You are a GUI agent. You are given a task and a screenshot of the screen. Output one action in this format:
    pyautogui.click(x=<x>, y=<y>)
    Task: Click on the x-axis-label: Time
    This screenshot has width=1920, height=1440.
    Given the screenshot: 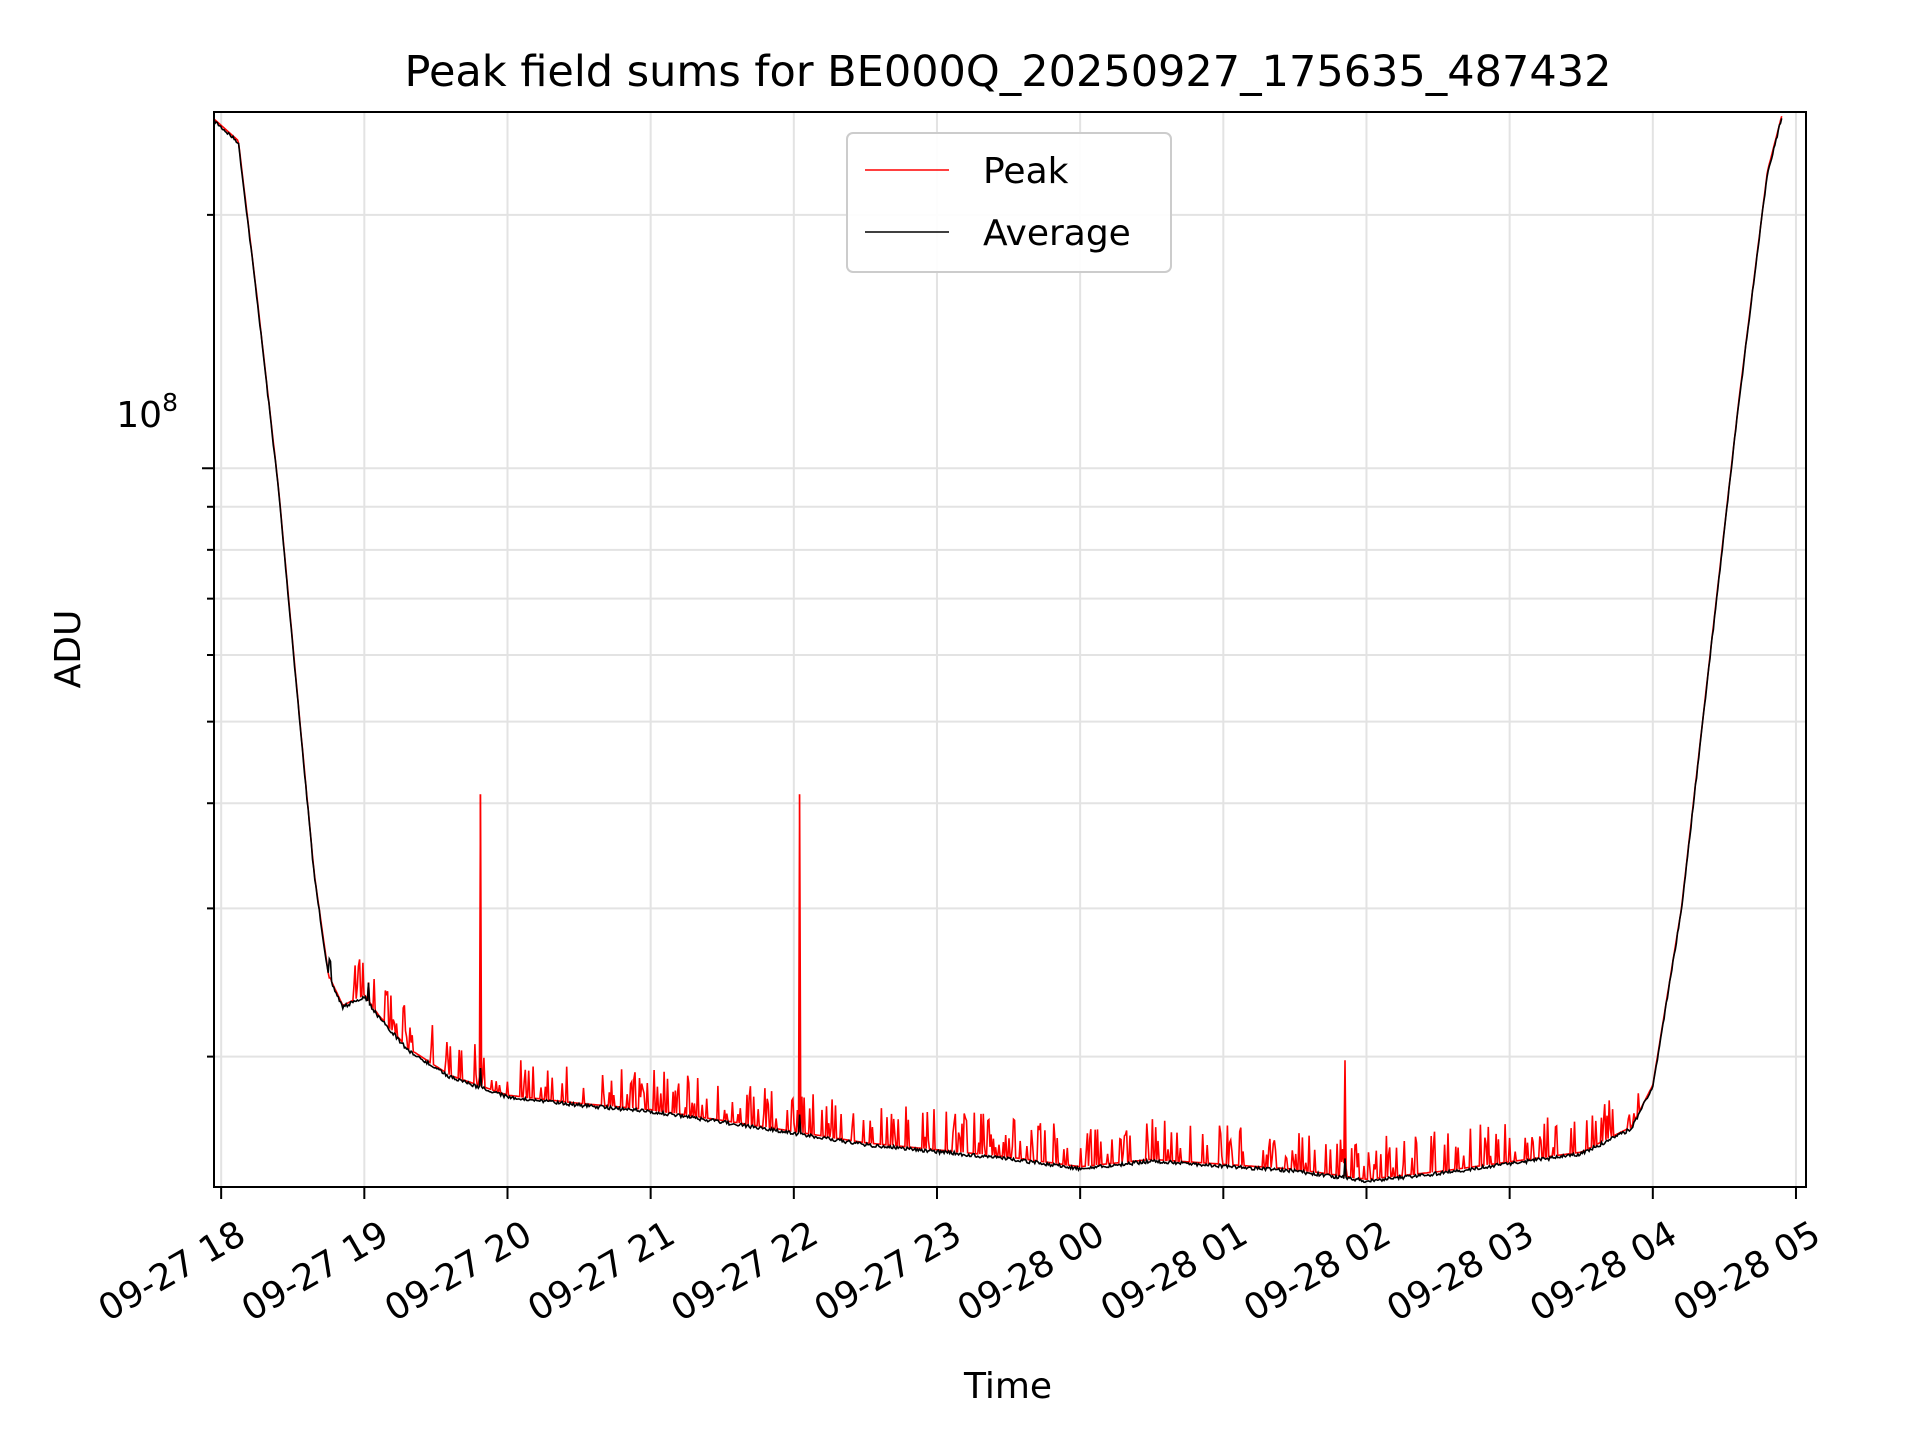 What is the action you would take?
    pyautogui.click(x=1007, y=1386)
    